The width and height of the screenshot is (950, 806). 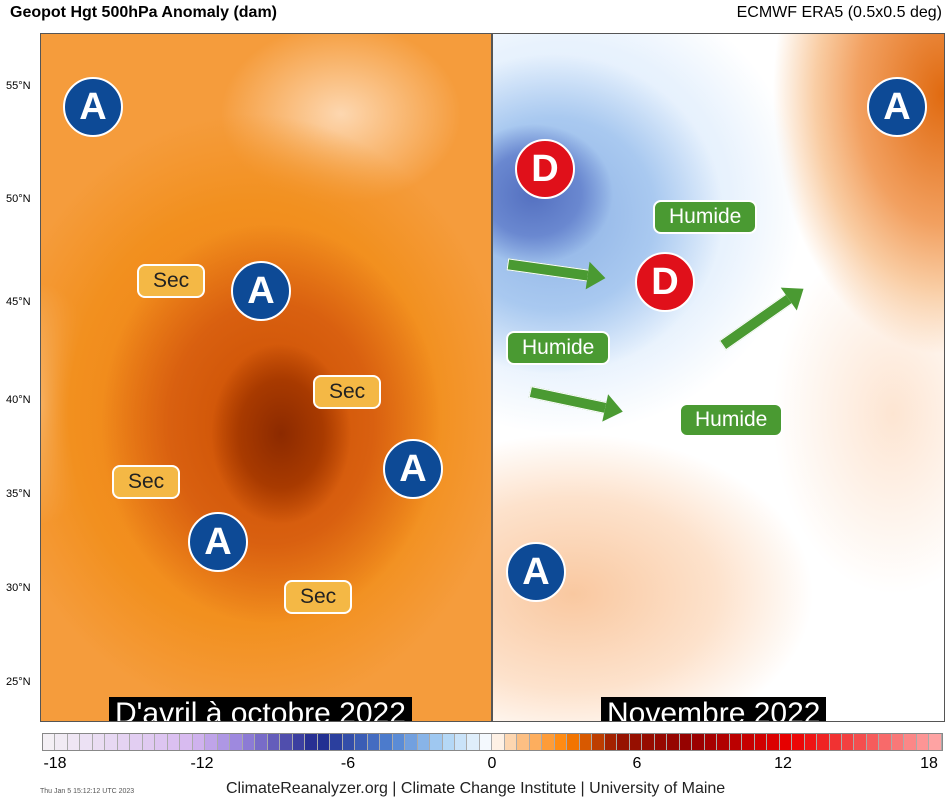 I want to click on colorbar-tick: -6, so click(x=348, y=763).